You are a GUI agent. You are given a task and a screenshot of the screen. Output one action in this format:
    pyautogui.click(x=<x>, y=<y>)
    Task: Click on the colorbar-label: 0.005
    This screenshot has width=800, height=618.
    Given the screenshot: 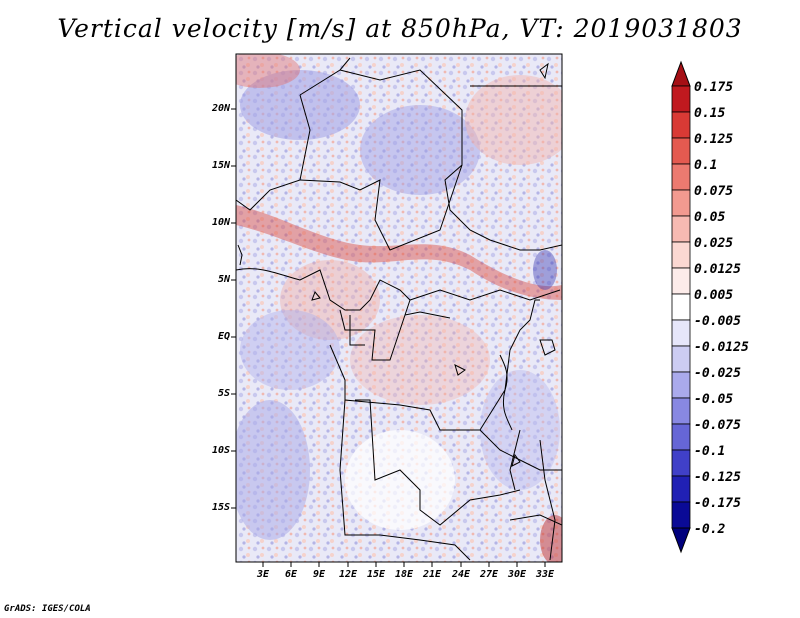 What is the action you would take?
    pyautogui.click(x=714, y=295)
    